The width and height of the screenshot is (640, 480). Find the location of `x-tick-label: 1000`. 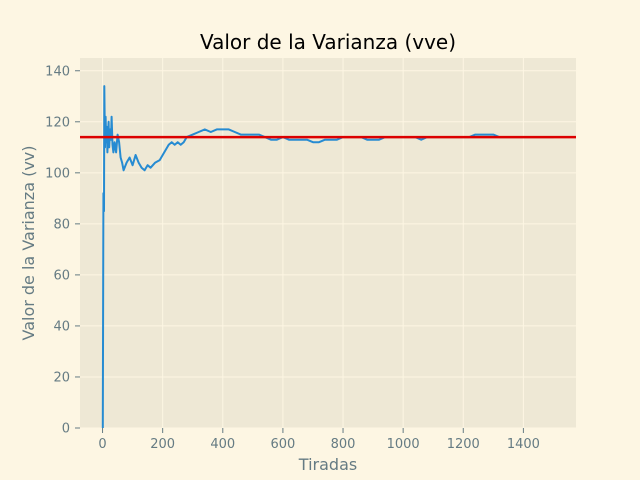

x-tick-label: 1000 is located at coordinates (403, 444).